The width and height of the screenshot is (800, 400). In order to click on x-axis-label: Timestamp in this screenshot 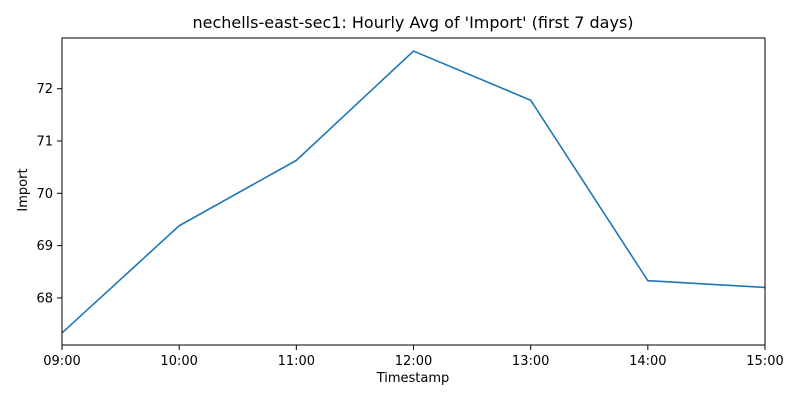, I will do `click(413, 378)`.